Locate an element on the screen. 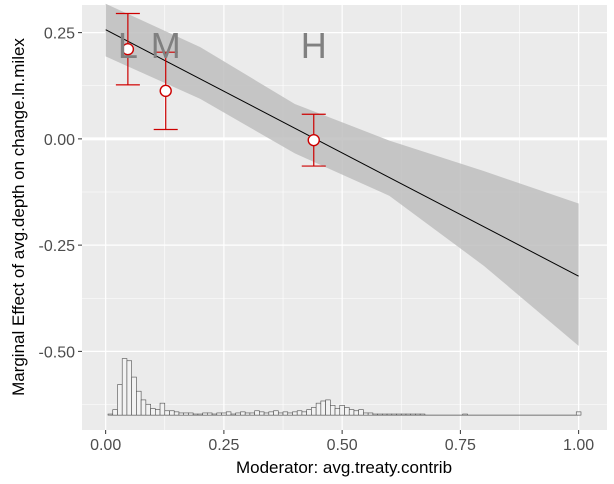 This screenshot has width=614, height=484. x-axis-ticks: 0.00 0.25 0.50 0.75 1.00 is located at coordinates (342, 442).